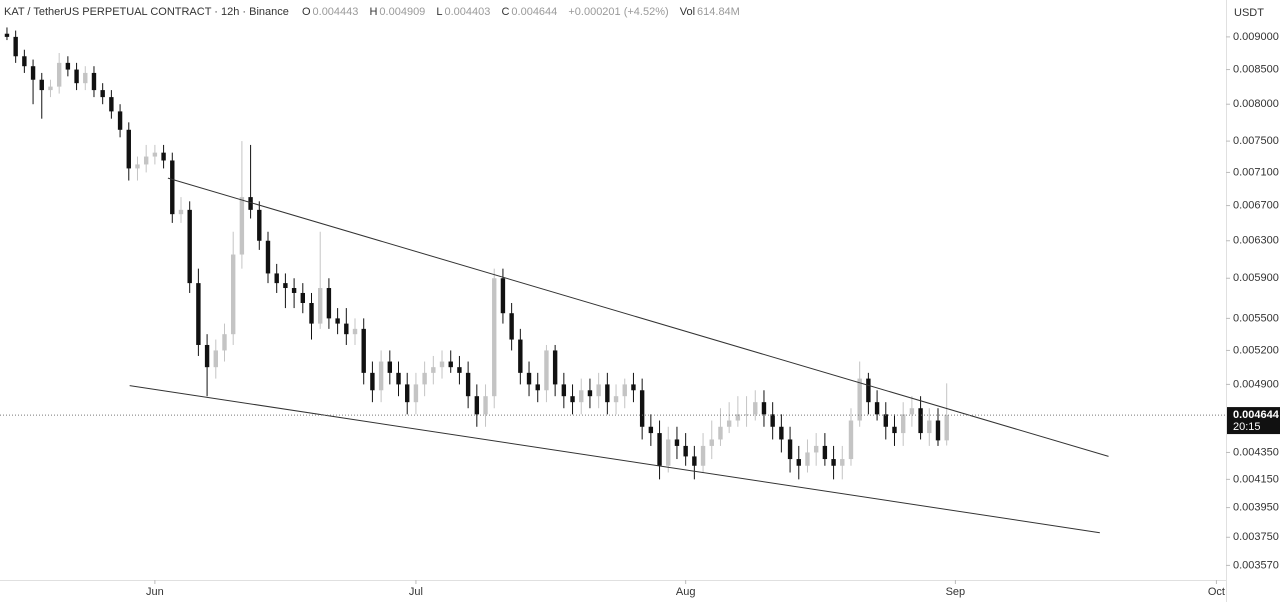 Image resolution: width=1280 pixels, height=602 pixels. I want to click on x-tick-label: Oct, so click(1216, 592).